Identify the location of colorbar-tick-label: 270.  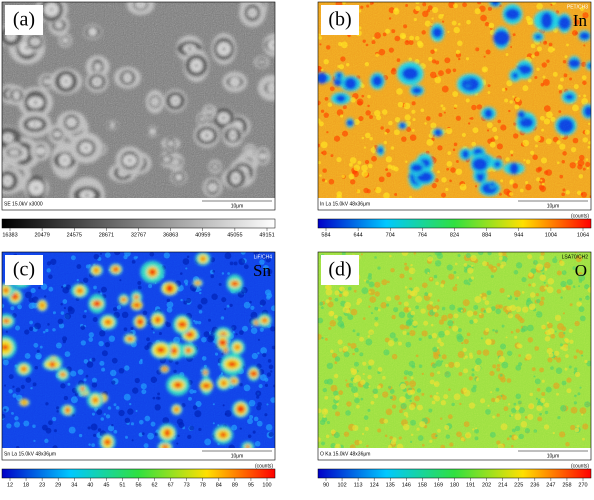
(582, 485).